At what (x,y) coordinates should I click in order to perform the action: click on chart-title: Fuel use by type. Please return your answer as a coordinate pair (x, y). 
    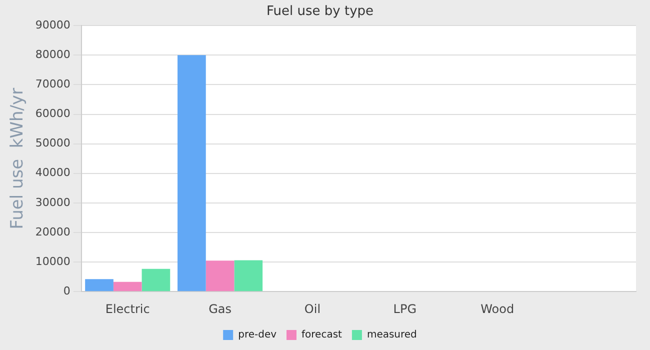
    Looking at the image, I should click on (320, 12).